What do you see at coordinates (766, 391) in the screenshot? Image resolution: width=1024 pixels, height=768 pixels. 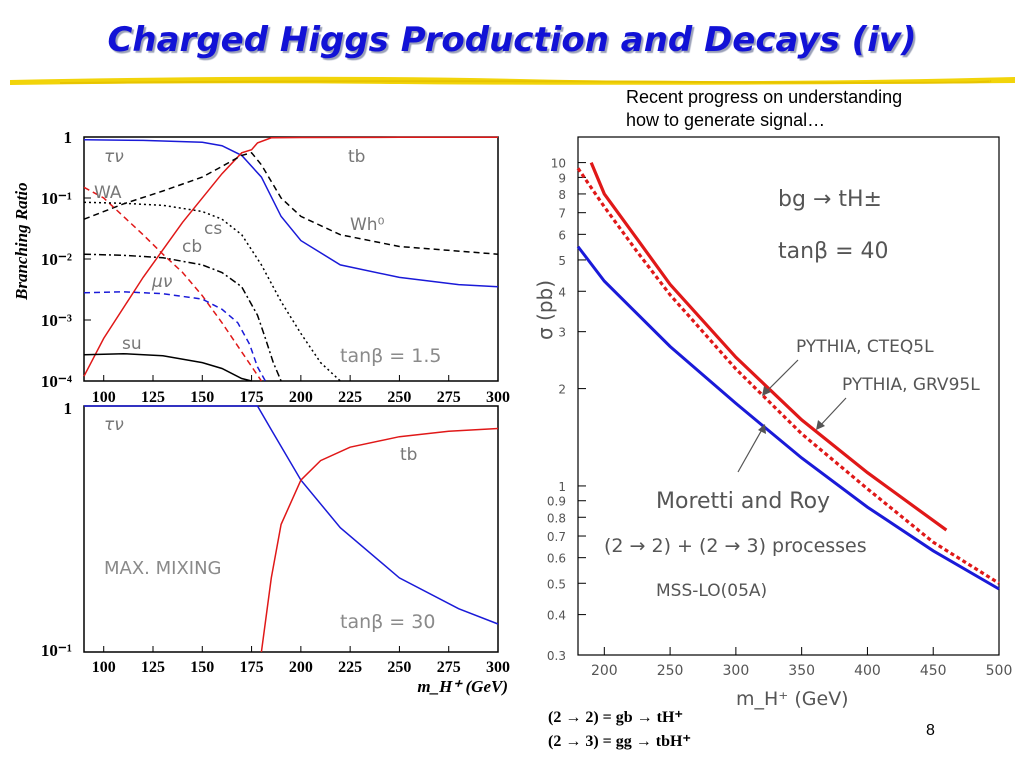 I see `arrow-cteq-head` at bounding box center [766, 391].